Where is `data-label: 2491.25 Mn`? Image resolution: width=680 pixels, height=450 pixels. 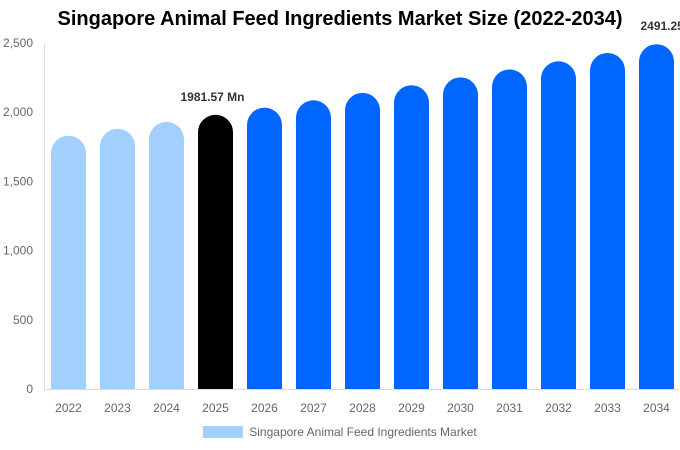
data-label: 2491.25 Mn is located at coordinates (660, 26).